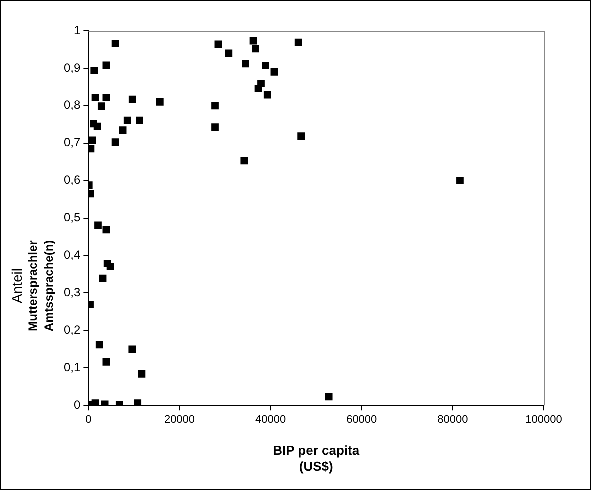 The image size is (591, 490). I want to click on y-tick-label: 0,9, so click(72, 67).